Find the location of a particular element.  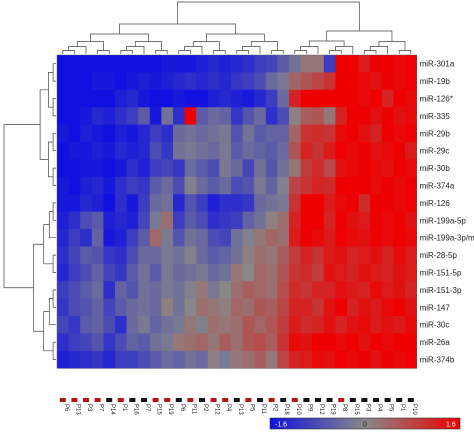

column-label: P10 is located at coordinates (298, 409).